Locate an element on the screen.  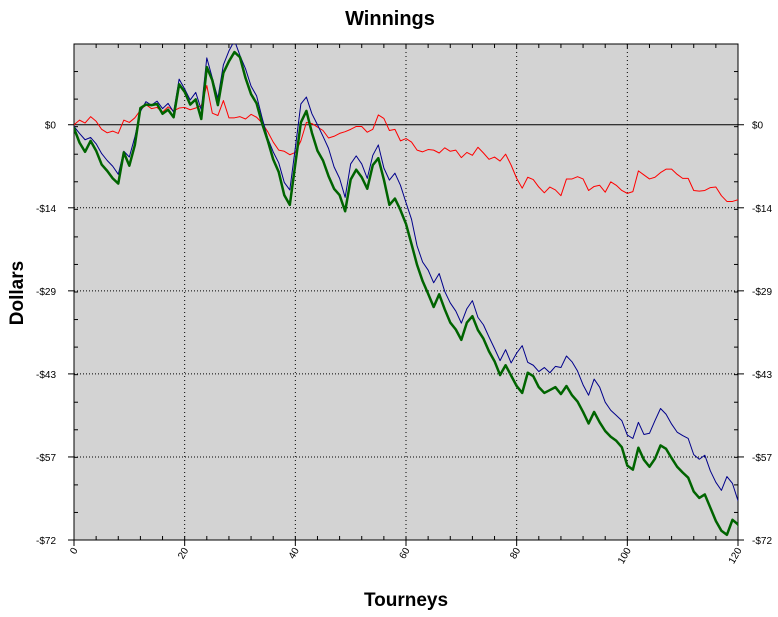
y-tick-label-left: -$14 is located at coordinates (46, 209).